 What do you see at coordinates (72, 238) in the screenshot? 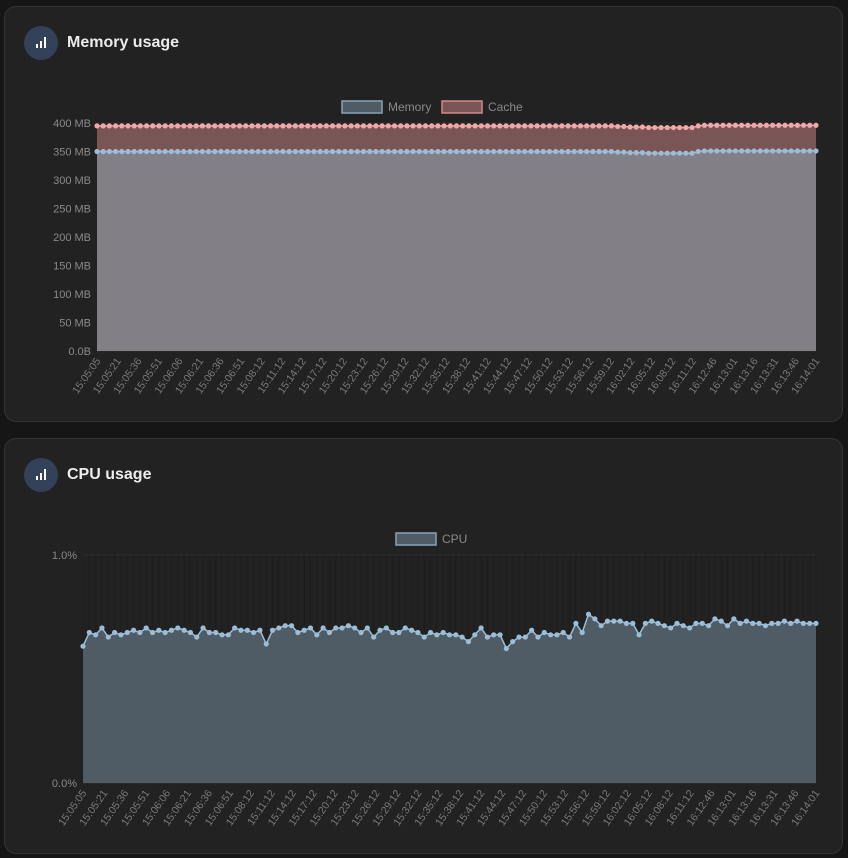
I see `y-tick-label: 200 MB` at bounding box center [72, 238].